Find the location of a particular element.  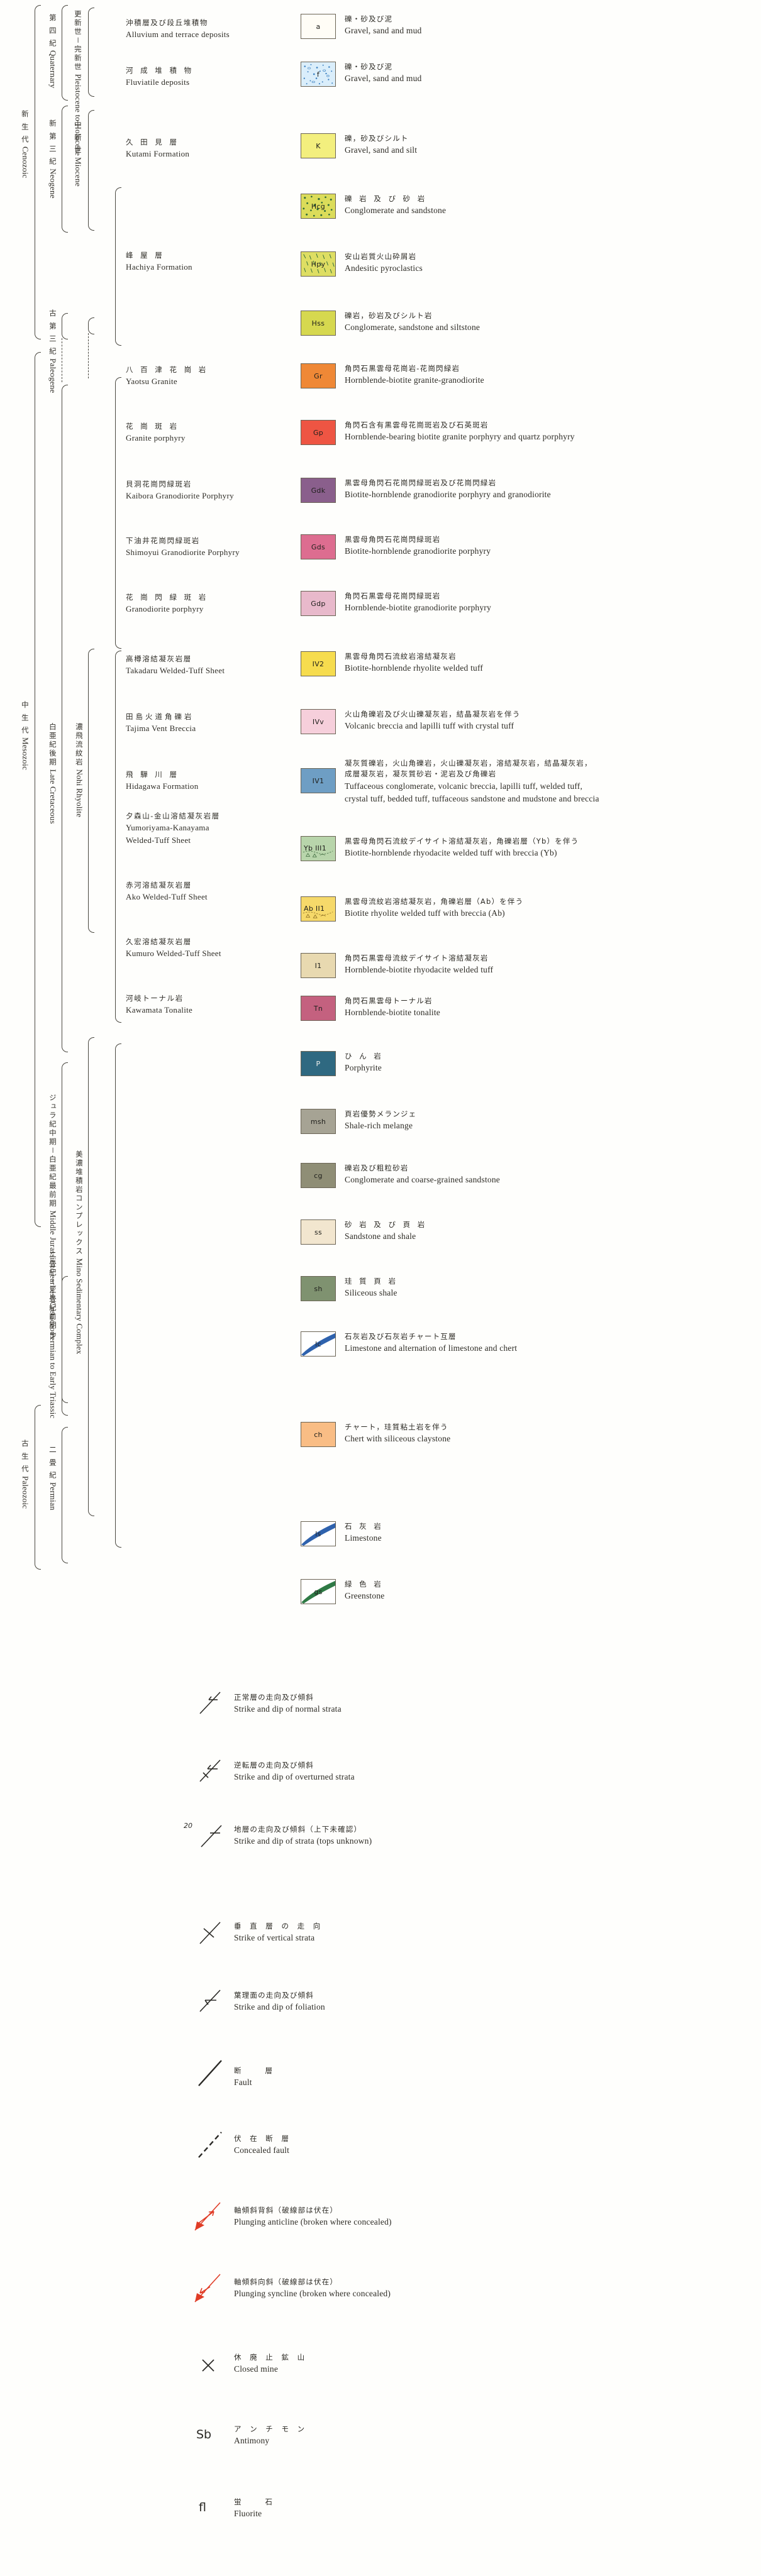

formation-ako-en: Ako Welded-Tuff Sheet is located at coordinates (167, 897).